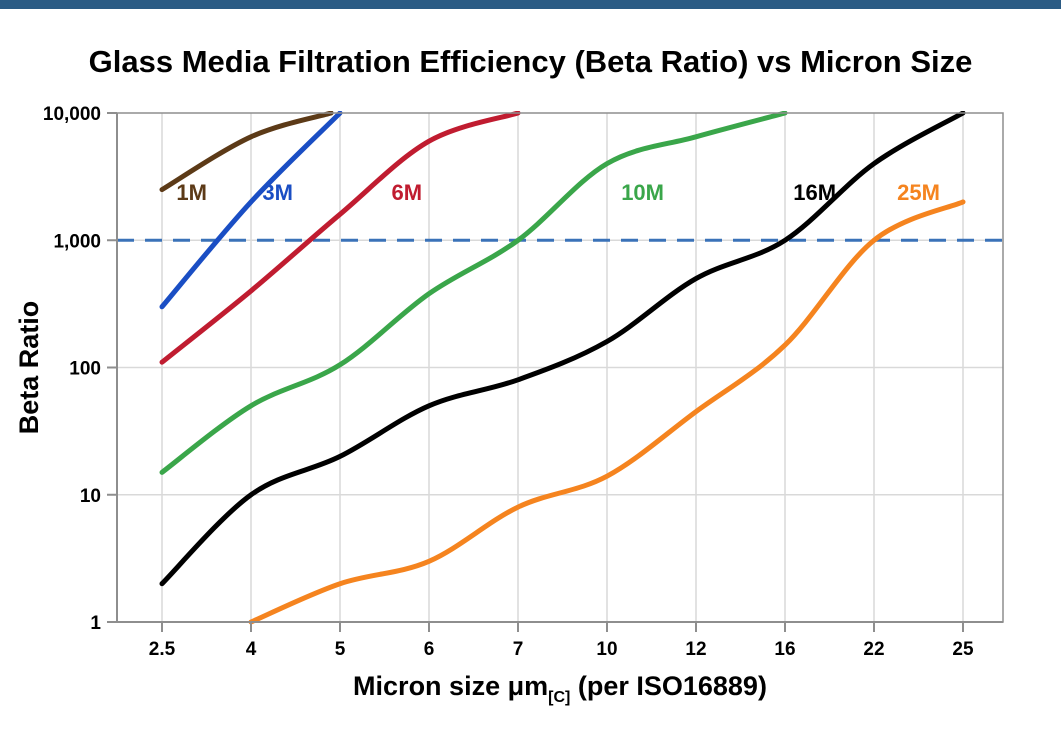  What do you see at coordinates (251, 210) in the screenshot?
I see `series-line-3M` at bounding box center [251, 210].